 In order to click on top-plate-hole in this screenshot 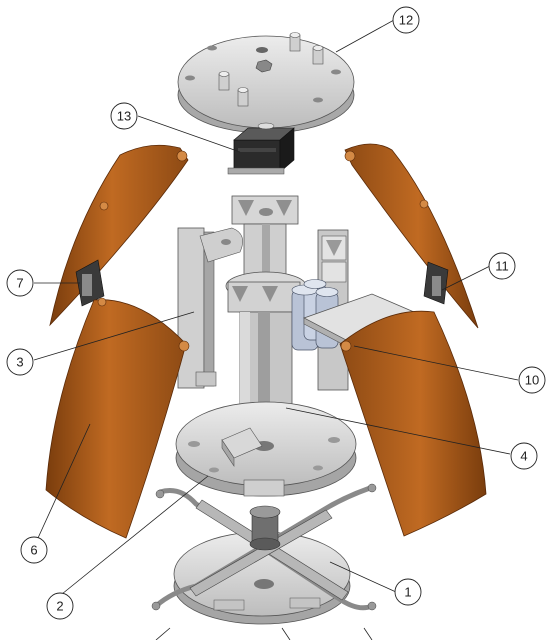, I will do `click(262, 50)`.